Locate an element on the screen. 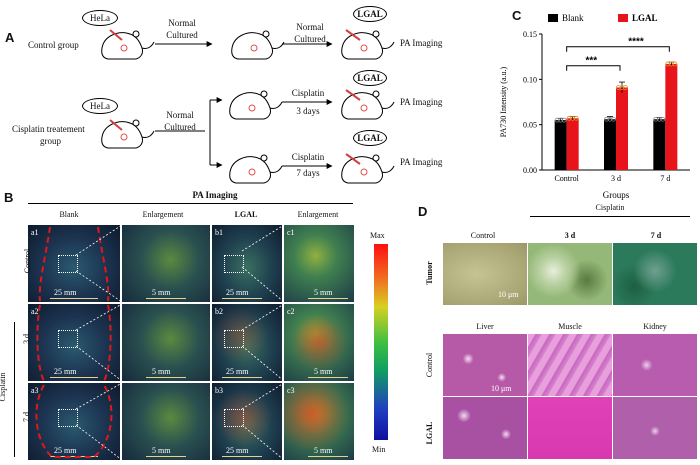 This screenshot has width=700, height=465. cisplatin-header: Cisplatin is located at coordinates (610, 207).